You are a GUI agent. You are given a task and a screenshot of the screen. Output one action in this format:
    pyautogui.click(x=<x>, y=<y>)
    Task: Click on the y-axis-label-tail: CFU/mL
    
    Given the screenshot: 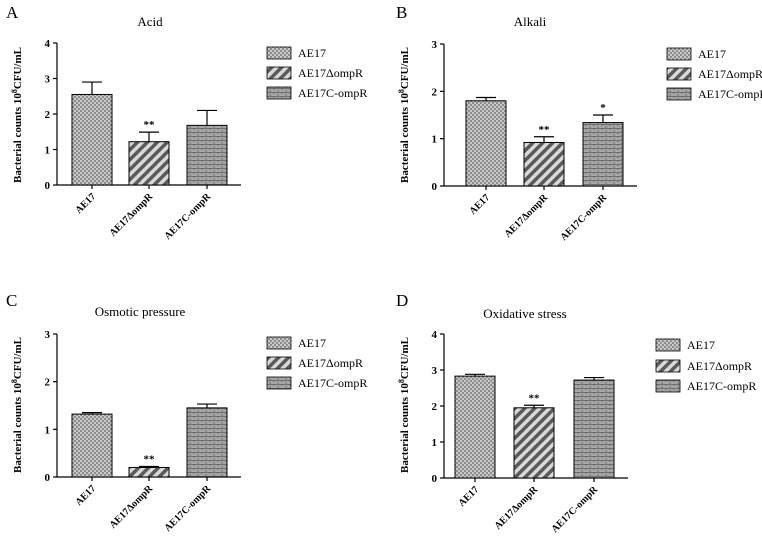 What is the action you would take?
    pyautogui.click(x=405, y=68)
    